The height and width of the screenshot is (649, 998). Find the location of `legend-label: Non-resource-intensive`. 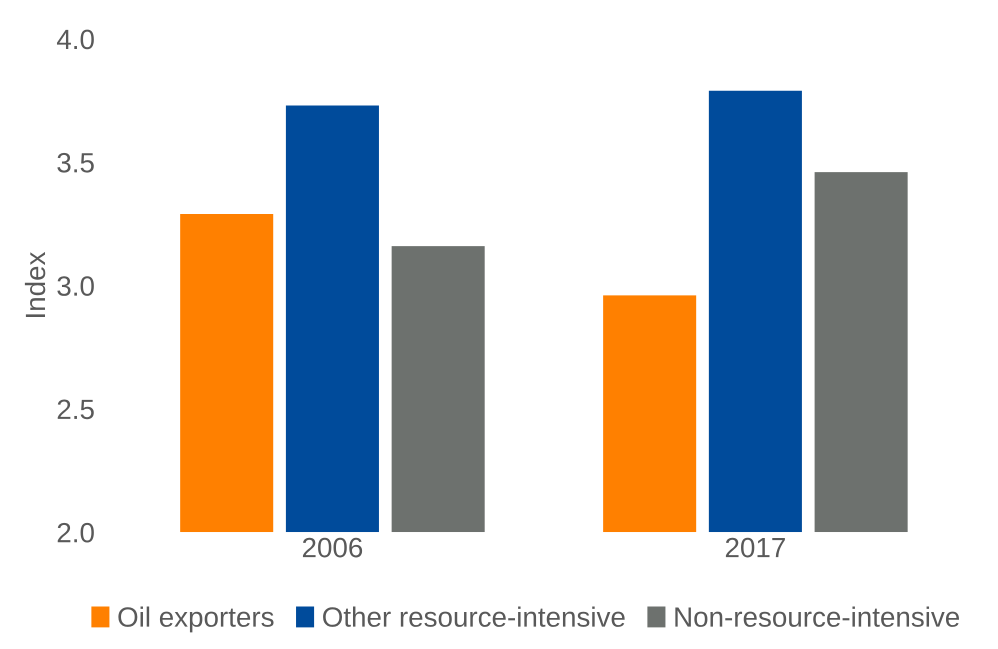

legend-label: Non-resource-intensive is located at coordinates (817, 616).